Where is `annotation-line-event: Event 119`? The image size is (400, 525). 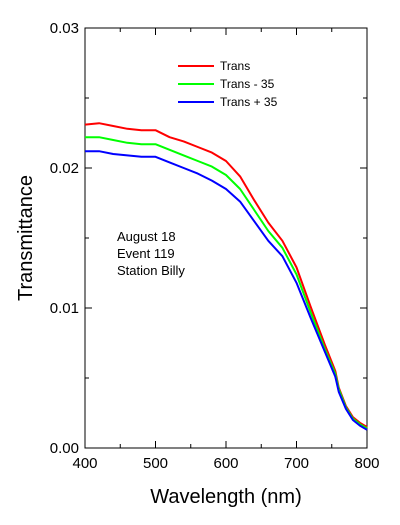 annotation-line-event: Event 119 is located at coordinates (146, 253).